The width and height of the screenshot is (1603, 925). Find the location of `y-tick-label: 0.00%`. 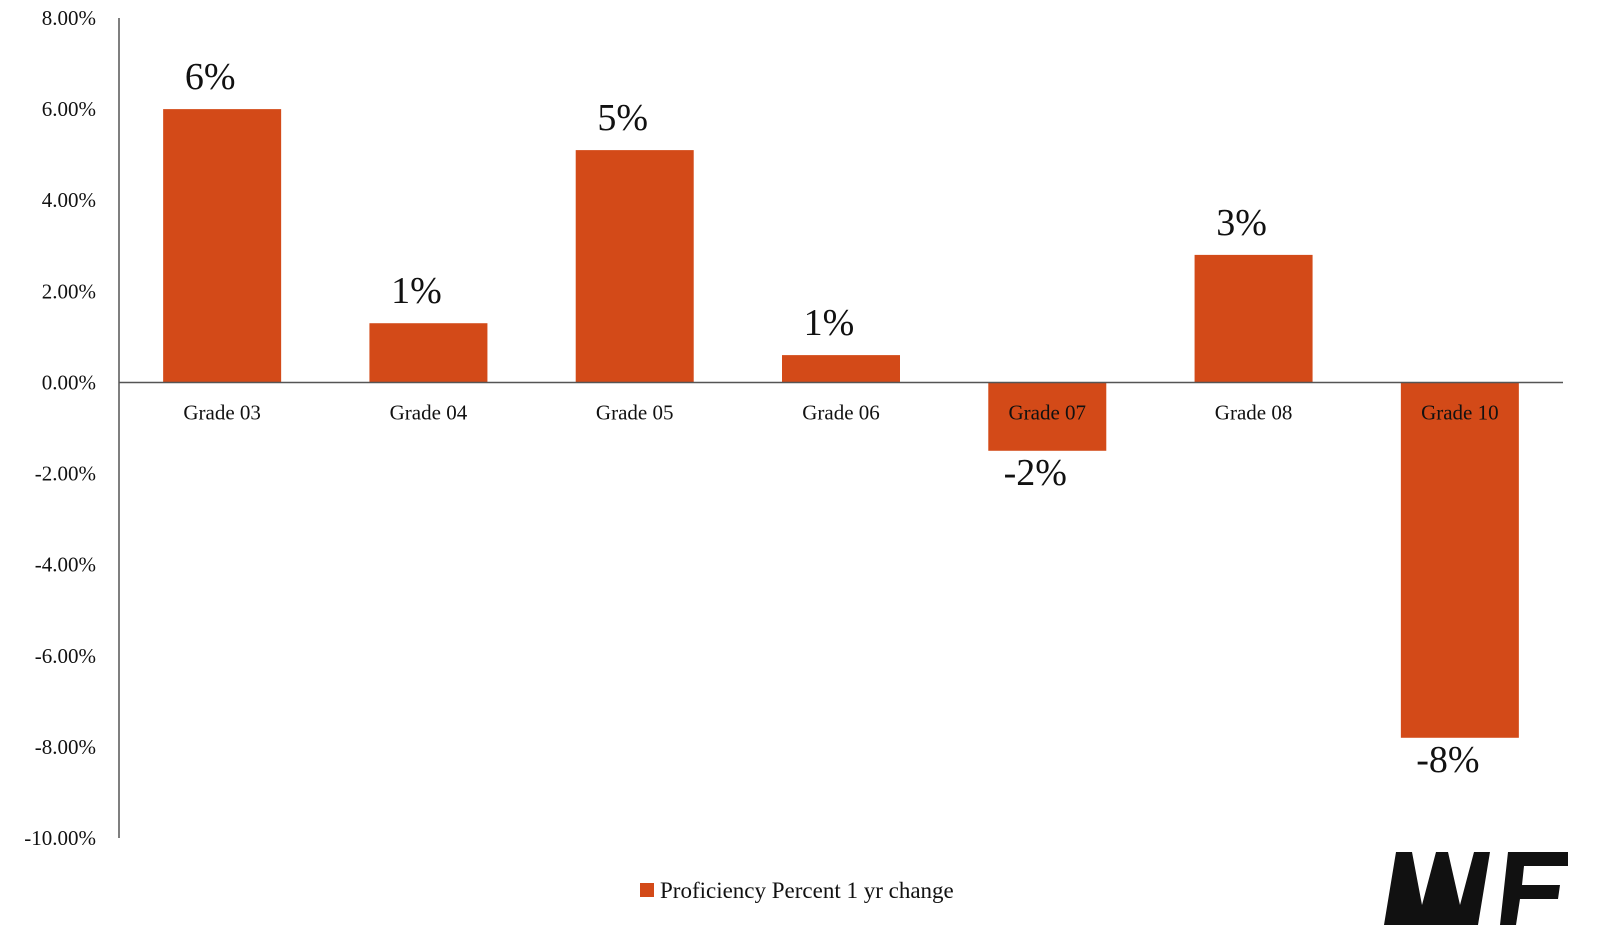

y-tick-label: 0.00% is located at coordinates (69, 382).